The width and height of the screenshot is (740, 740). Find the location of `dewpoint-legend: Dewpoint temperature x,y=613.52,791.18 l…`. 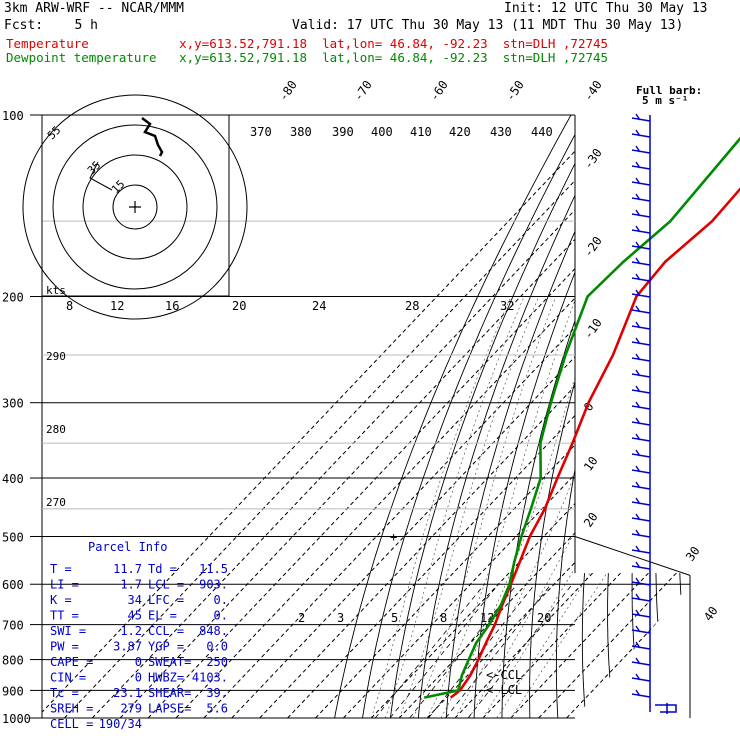

dewpoint-legend: Dewpoint temperature x,y=613.52,791.18 l… is located at coordinates (307, 57).